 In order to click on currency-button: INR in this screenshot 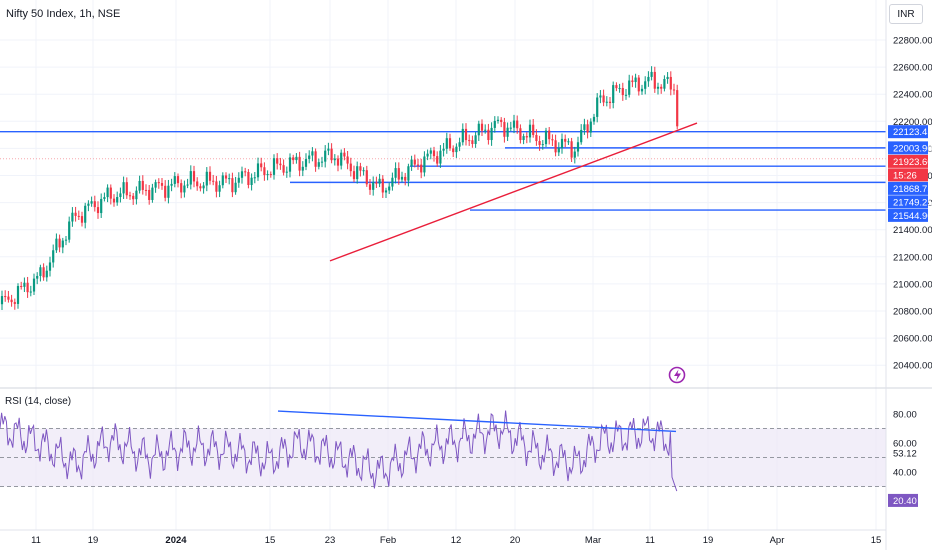, I will do `click(906, 14)`.